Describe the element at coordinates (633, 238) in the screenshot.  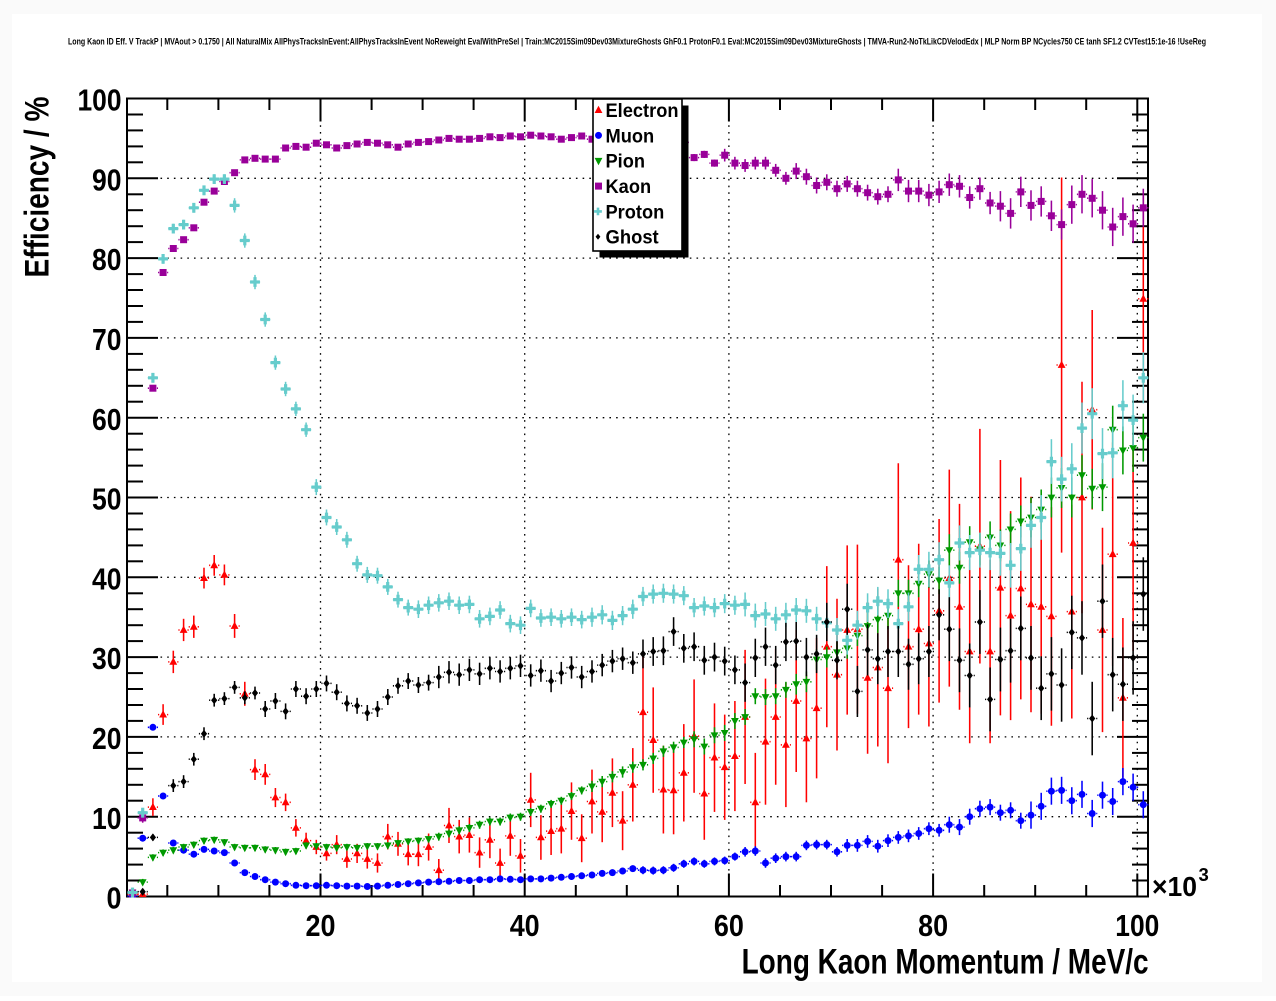
I see `svg-text: Ghost` at that location.